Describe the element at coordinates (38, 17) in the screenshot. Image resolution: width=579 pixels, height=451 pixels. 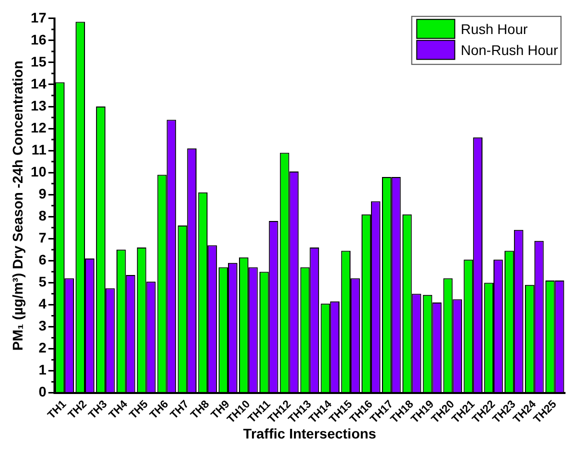
I see `y-tick-label: 17` at that location.